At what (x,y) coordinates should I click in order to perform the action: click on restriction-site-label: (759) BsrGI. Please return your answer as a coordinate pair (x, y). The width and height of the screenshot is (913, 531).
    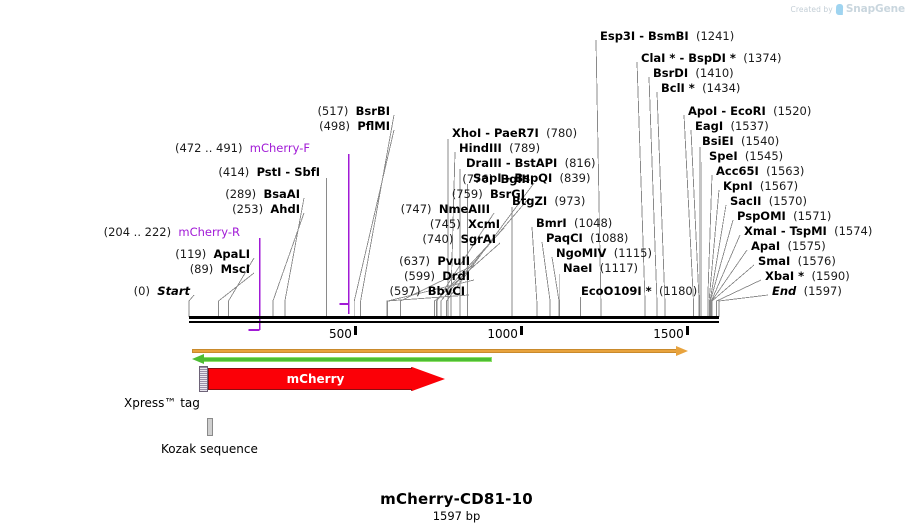
    Looking at the image, I should click on (488, 194).